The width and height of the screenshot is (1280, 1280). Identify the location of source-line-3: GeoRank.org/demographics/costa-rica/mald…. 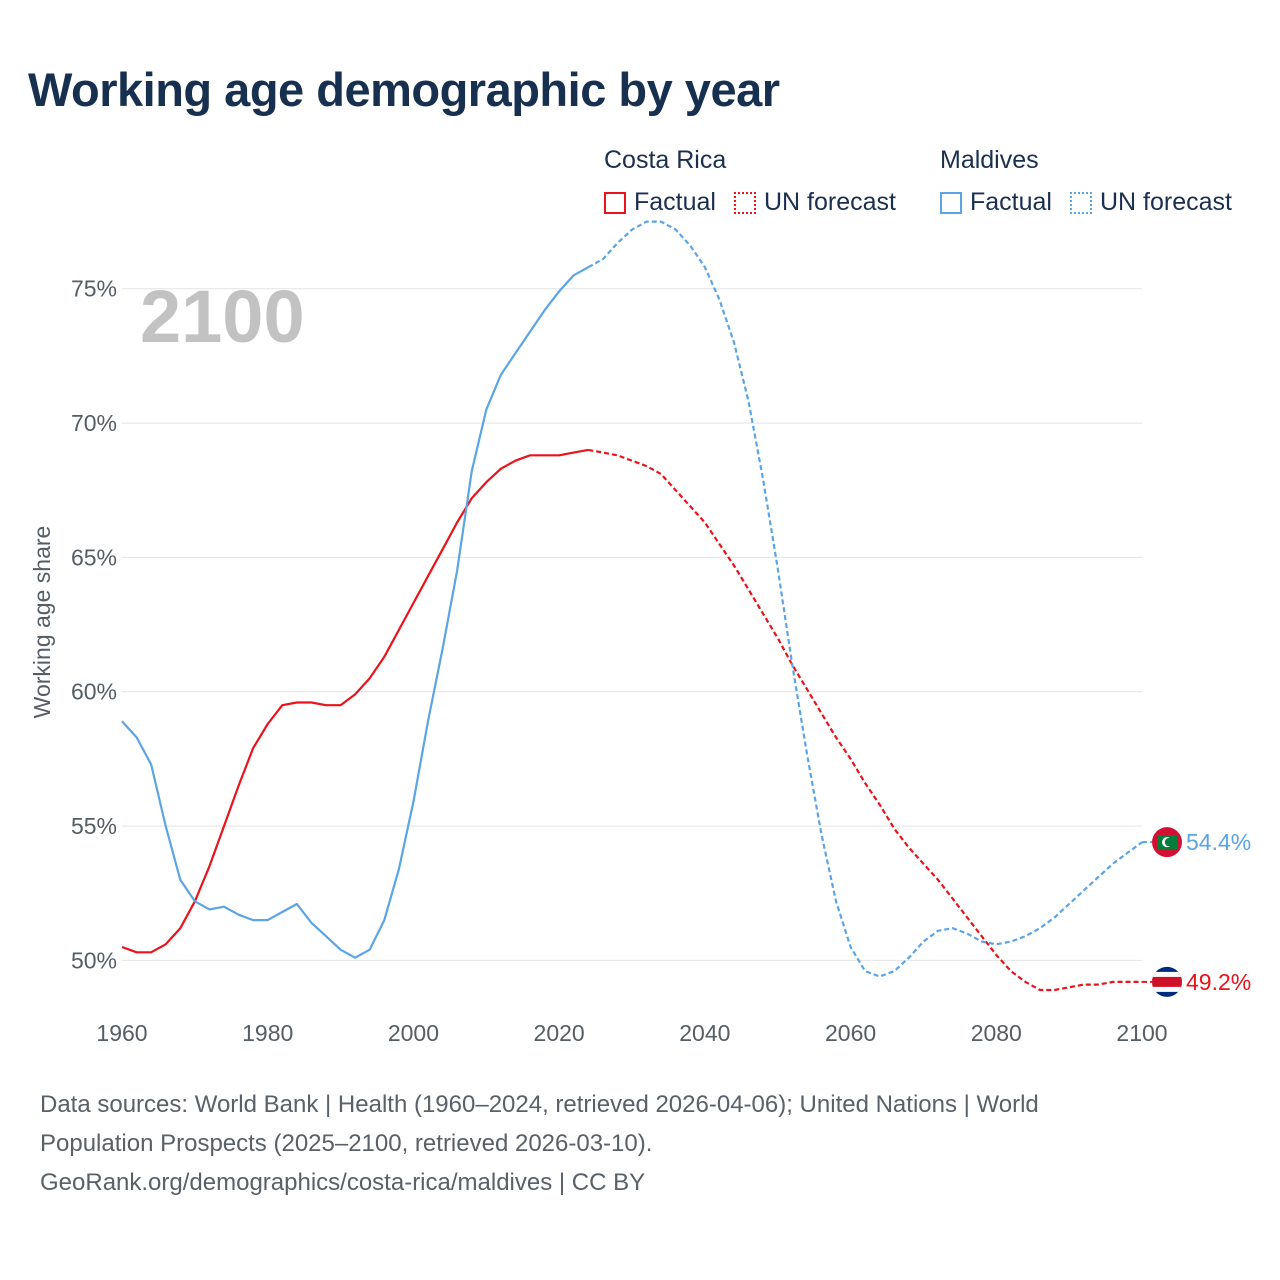
(343, 1182).